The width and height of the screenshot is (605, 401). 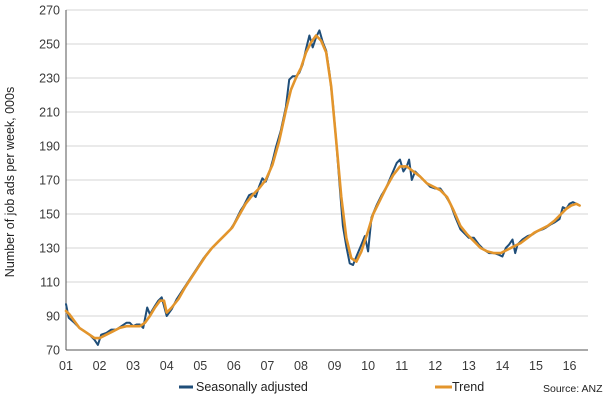 I want to click on y-tick-label: 70, so click(x=53, y=351).